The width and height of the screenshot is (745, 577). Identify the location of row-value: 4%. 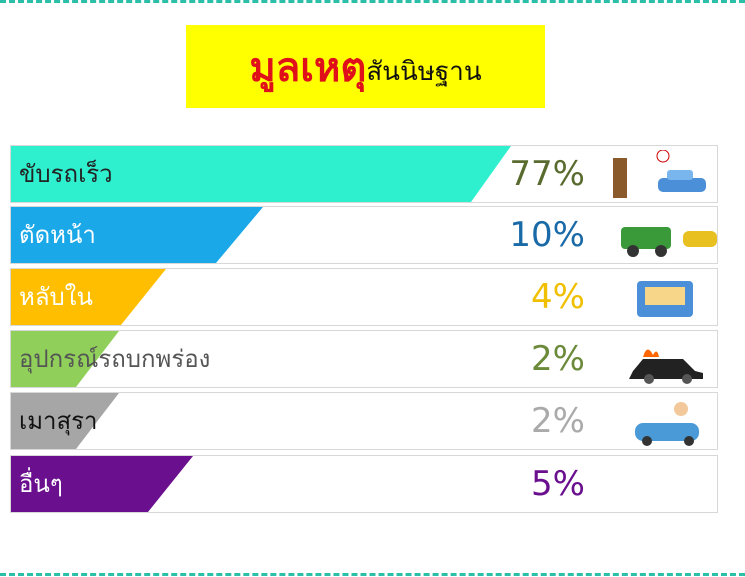
(558, 297).